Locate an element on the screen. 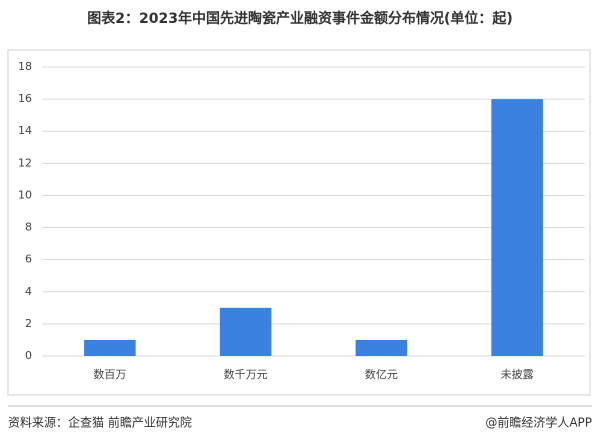 This screenshot has width=600, height=446. x-tick-label: 数亿元 is located at coordinates (381, 374).